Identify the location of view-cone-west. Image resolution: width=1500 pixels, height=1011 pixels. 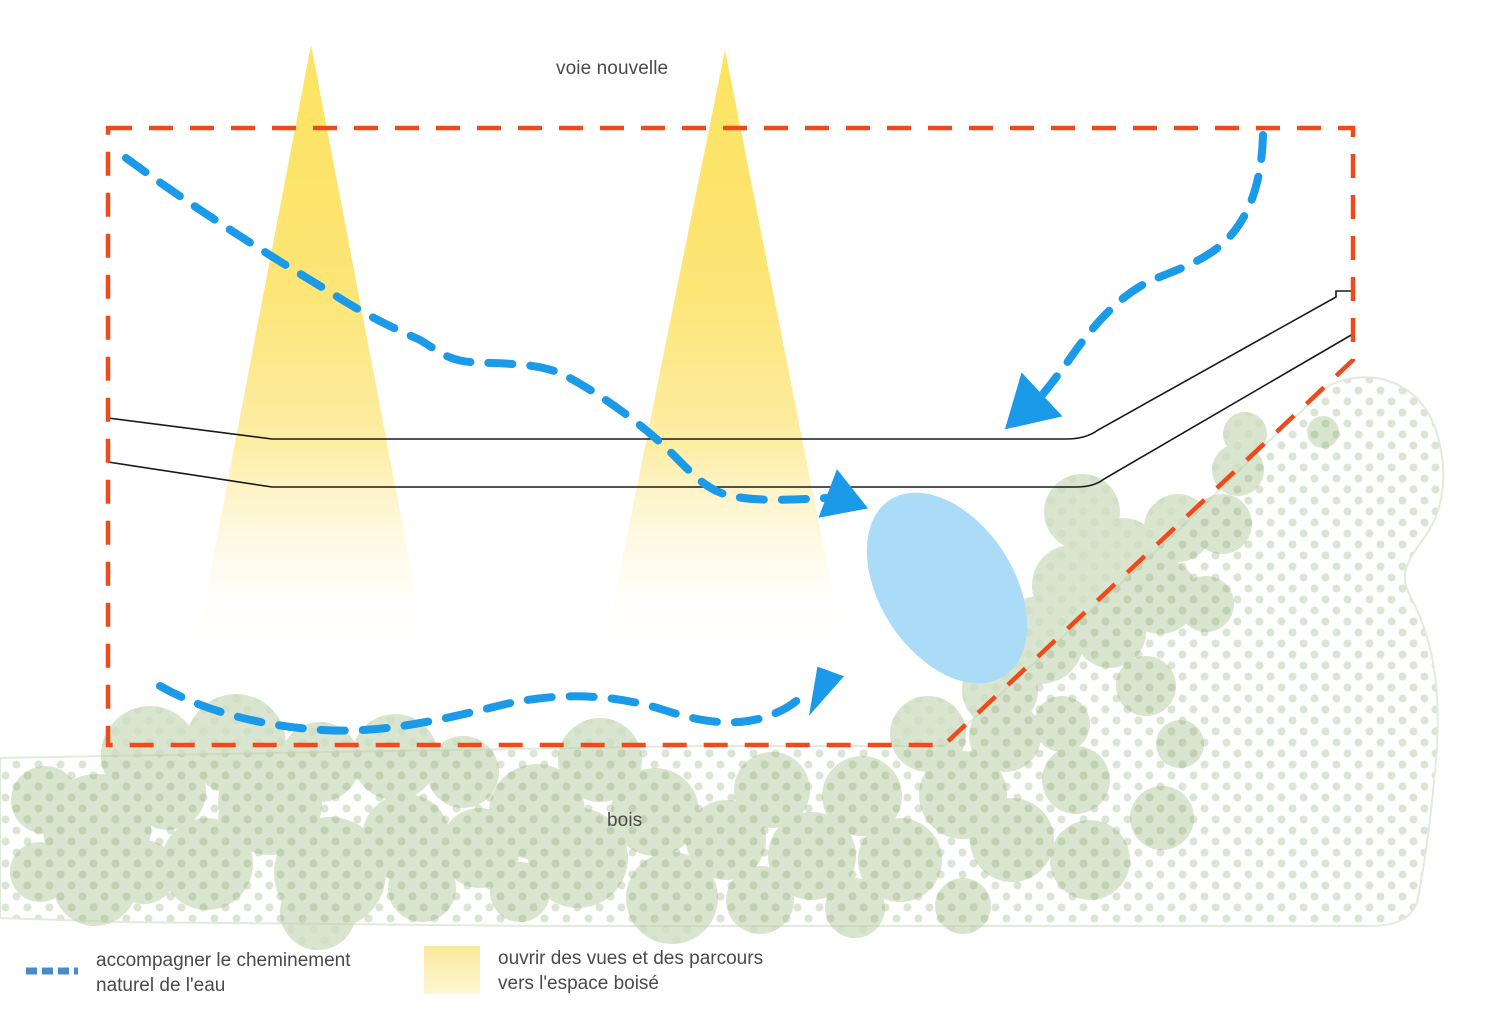
(311, 343).